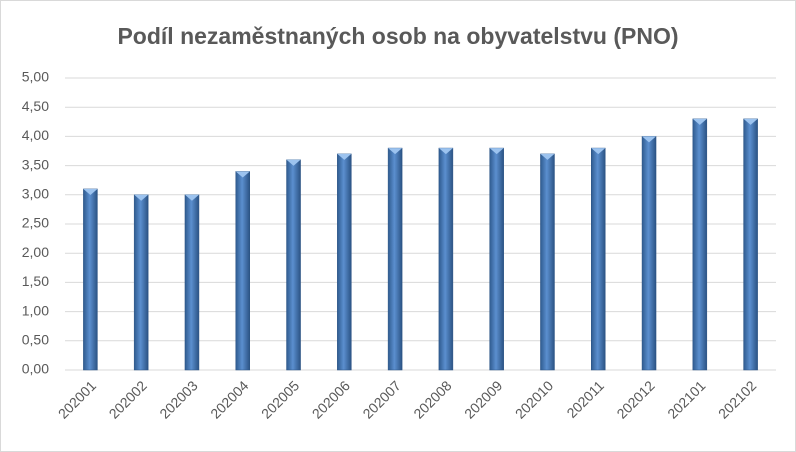 This screenshot has height=452, width=796. I want to click on y-tick-label: 3,00, so click(35, 194).